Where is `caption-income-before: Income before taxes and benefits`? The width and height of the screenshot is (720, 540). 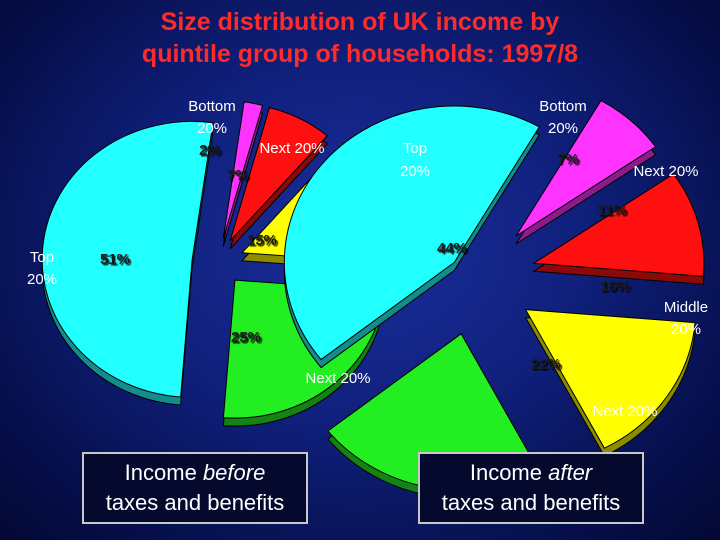 caption-income-before: Income before taxes and benefits is located at coordinates (195, 488).